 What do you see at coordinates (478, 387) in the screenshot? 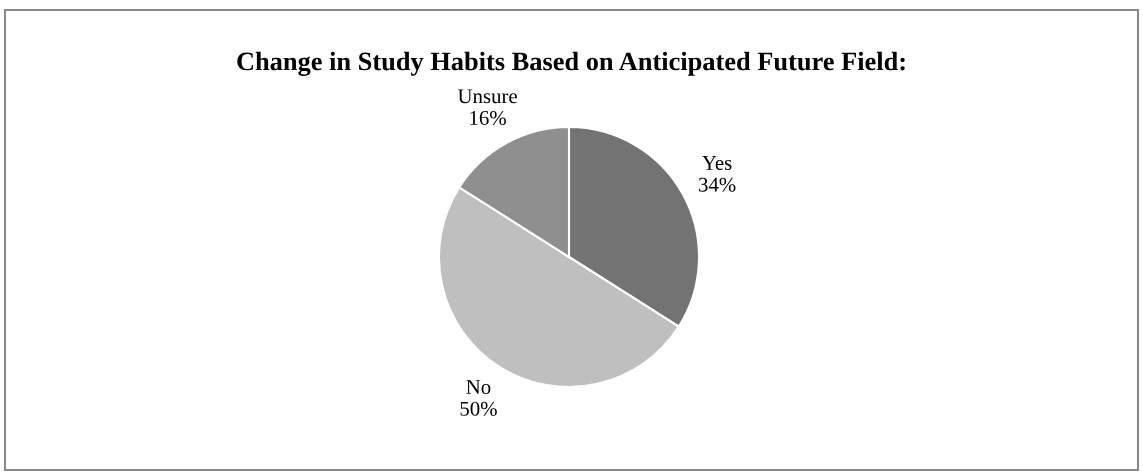
I see `slice-label: No` at bounding box center [478, 387].